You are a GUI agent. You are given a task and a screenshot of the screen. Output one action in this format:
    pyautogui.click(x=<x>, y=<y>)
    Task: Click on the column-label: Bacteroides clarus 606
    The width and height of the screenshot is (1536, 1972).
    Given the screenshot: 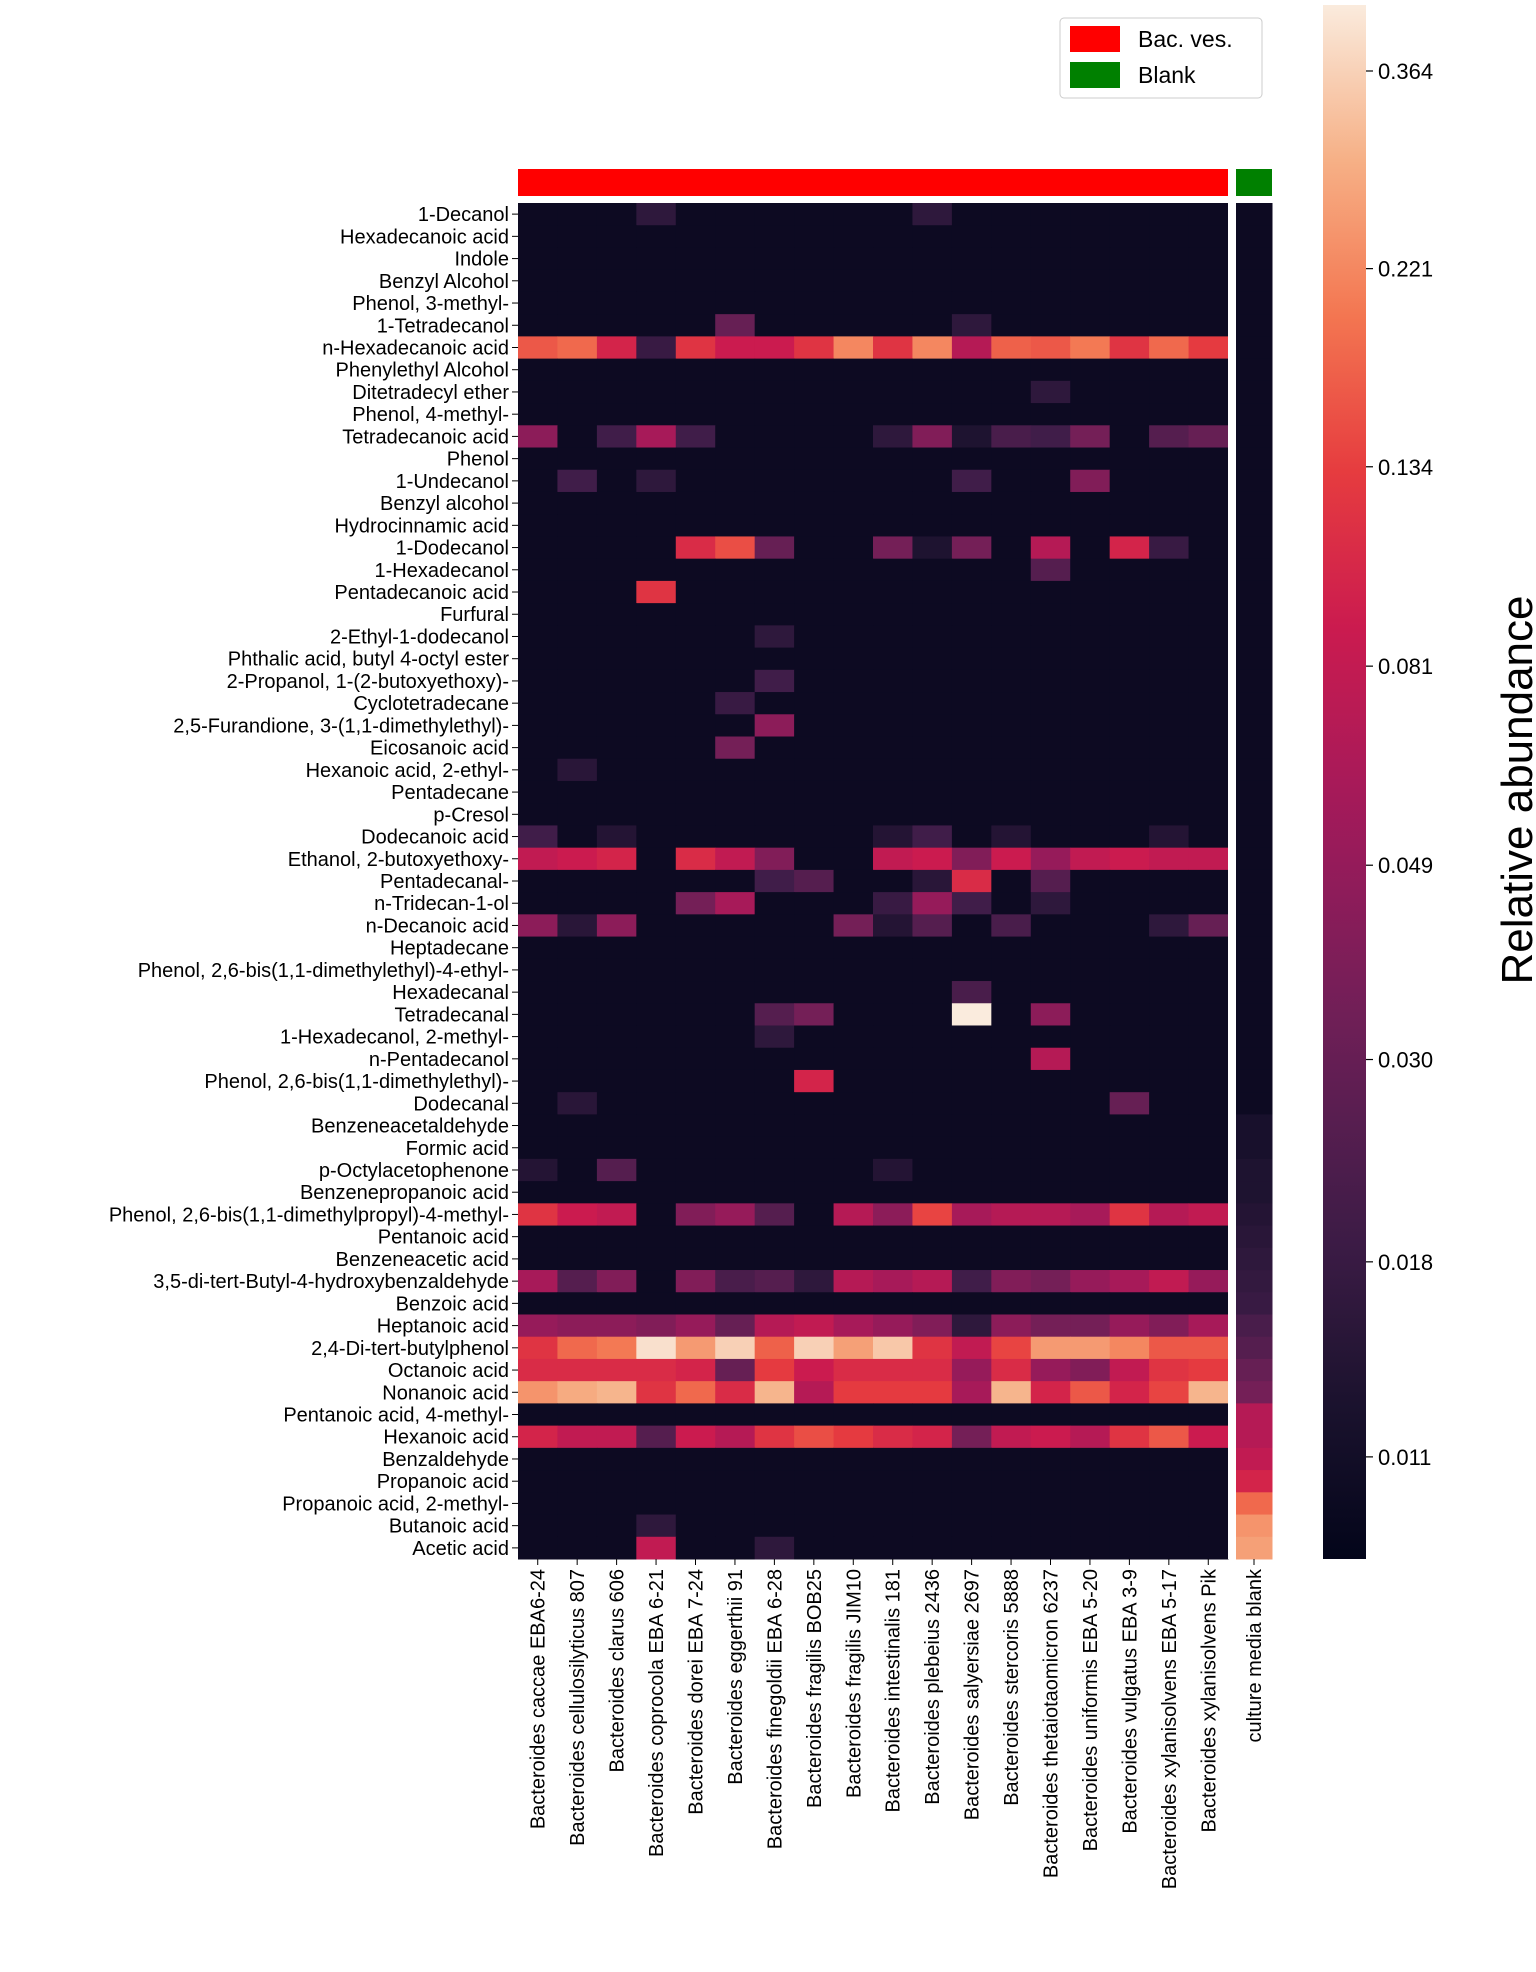 What is the action you would take?
    pyautogui.click(x=618, y=1670)
    